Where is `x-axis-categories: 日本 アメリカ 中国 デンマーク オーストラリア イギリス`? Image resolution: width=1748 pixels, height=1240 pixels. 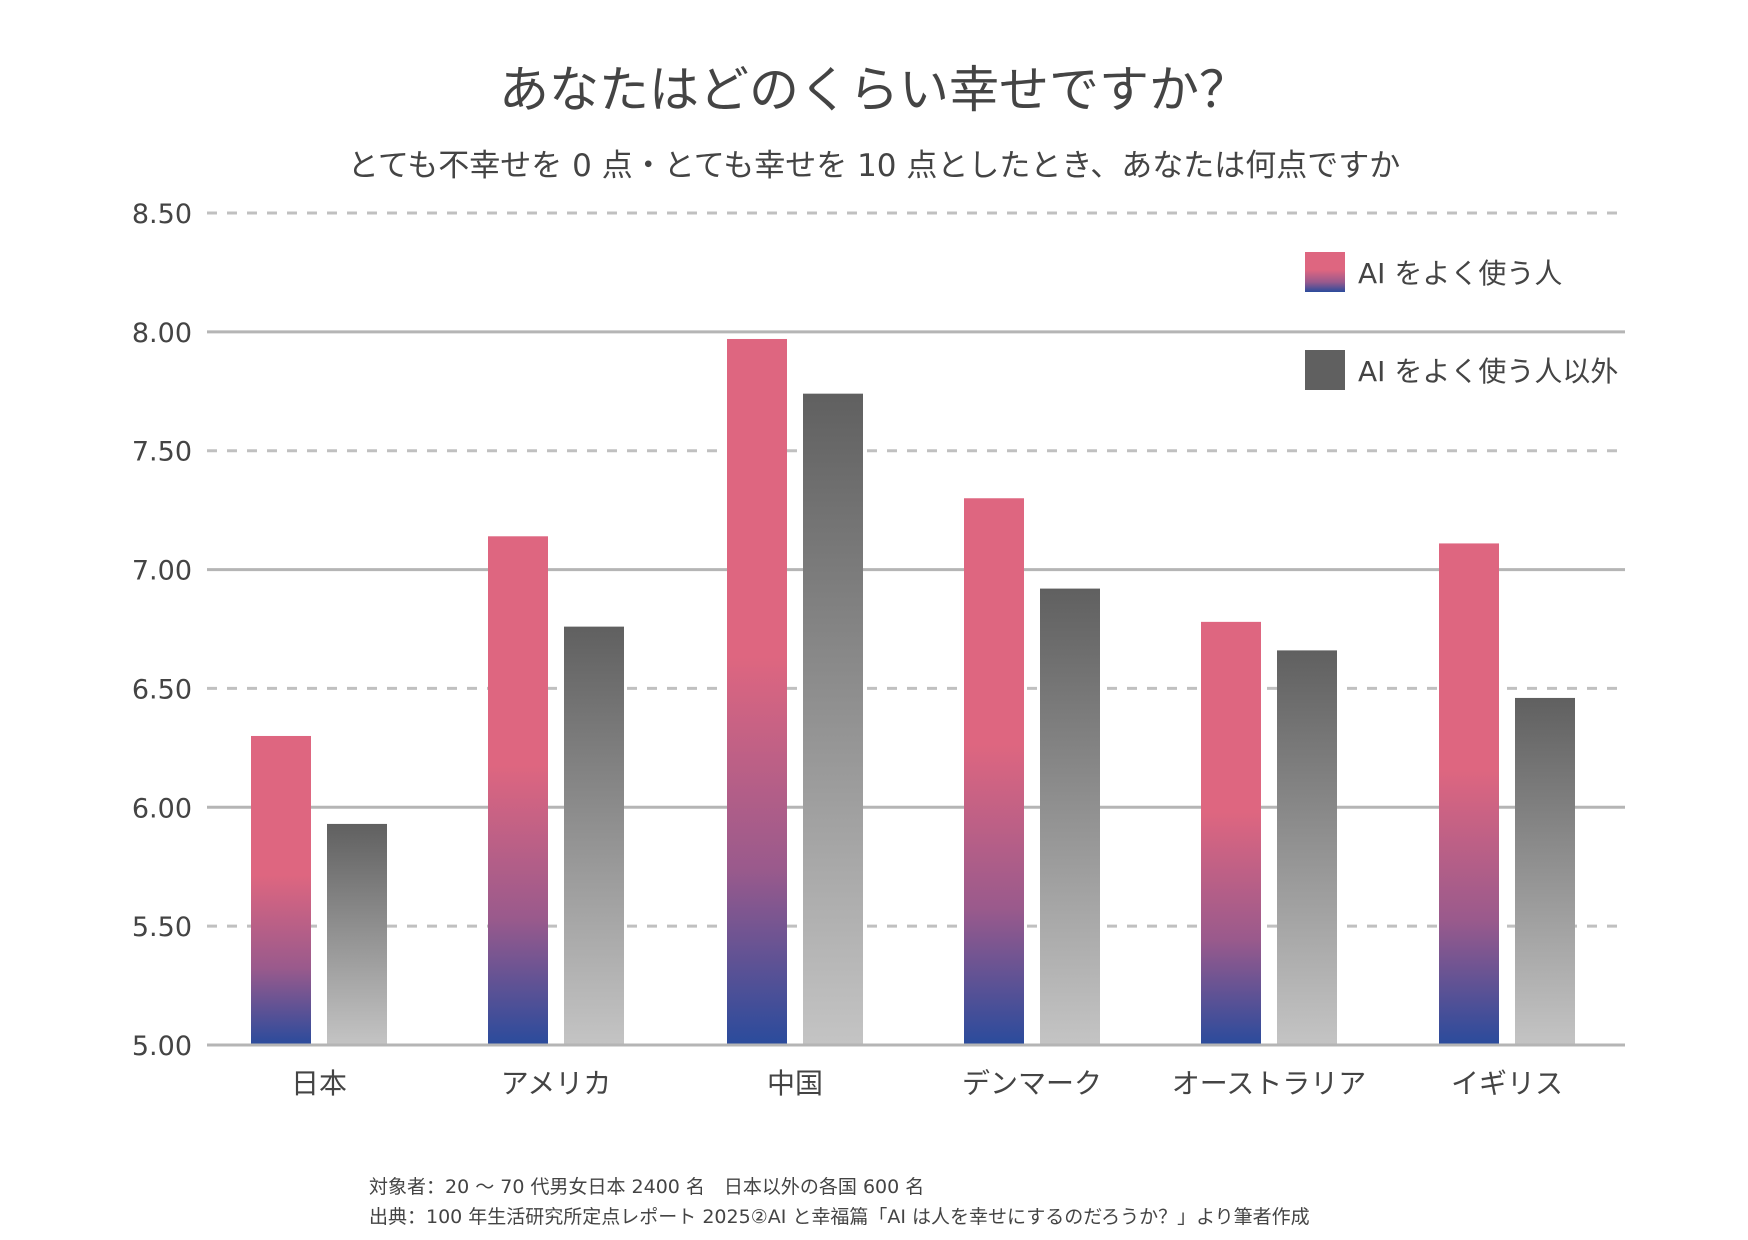 x-axis-categories: 日本 アメリカ 中国 デンマーク オーストラリア イギリス is located at coordinates (927, 1083).